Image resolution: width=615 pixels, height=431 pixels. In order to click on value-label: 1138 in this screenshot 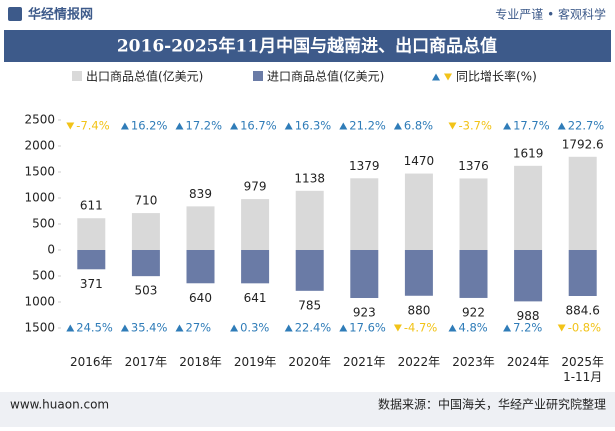, I will do `click(309, 178)`.